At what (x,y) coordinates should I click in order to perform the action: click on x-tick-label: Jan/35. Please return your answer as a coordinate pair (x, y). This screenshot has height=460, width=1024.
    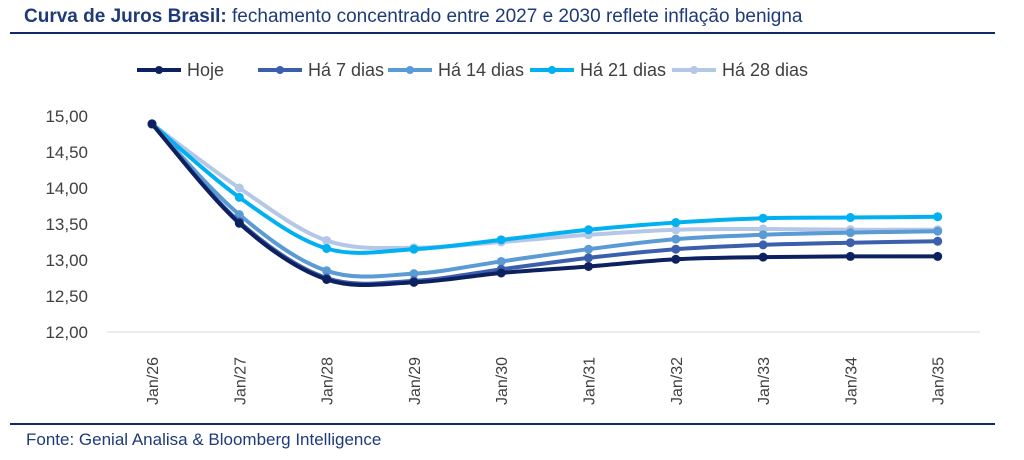
    Looking at the image, I should click on (939, 381).